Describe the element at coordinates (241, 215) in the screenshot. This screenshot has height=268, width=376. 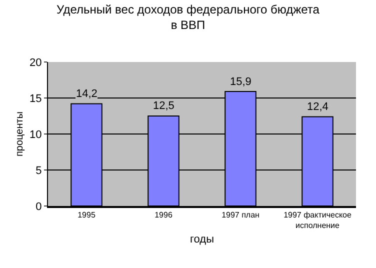
I see `x-tick-label: 1997 план` at that location.